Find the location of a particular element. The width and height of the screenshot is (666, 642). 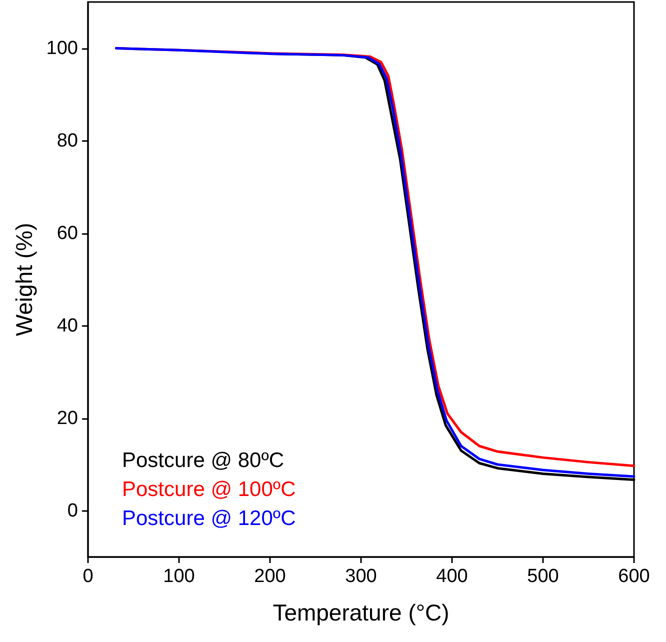

y-tick-label: 20 is located at coordinates (67, 418).